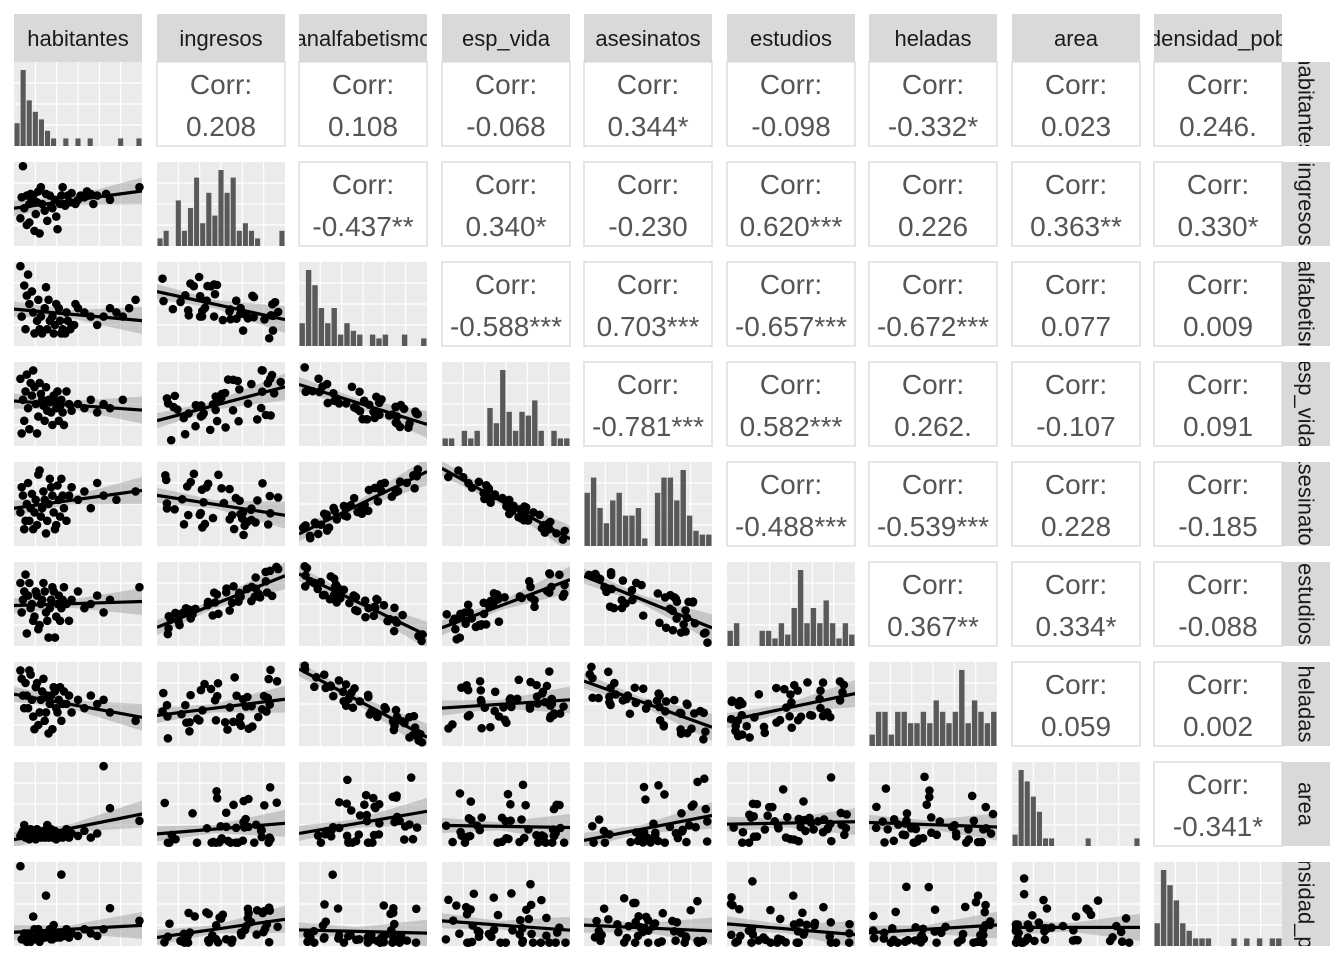 The width and height of the screenshot is (1344, 960). I want to click on row-strip-area: area, so click(1306, 804).